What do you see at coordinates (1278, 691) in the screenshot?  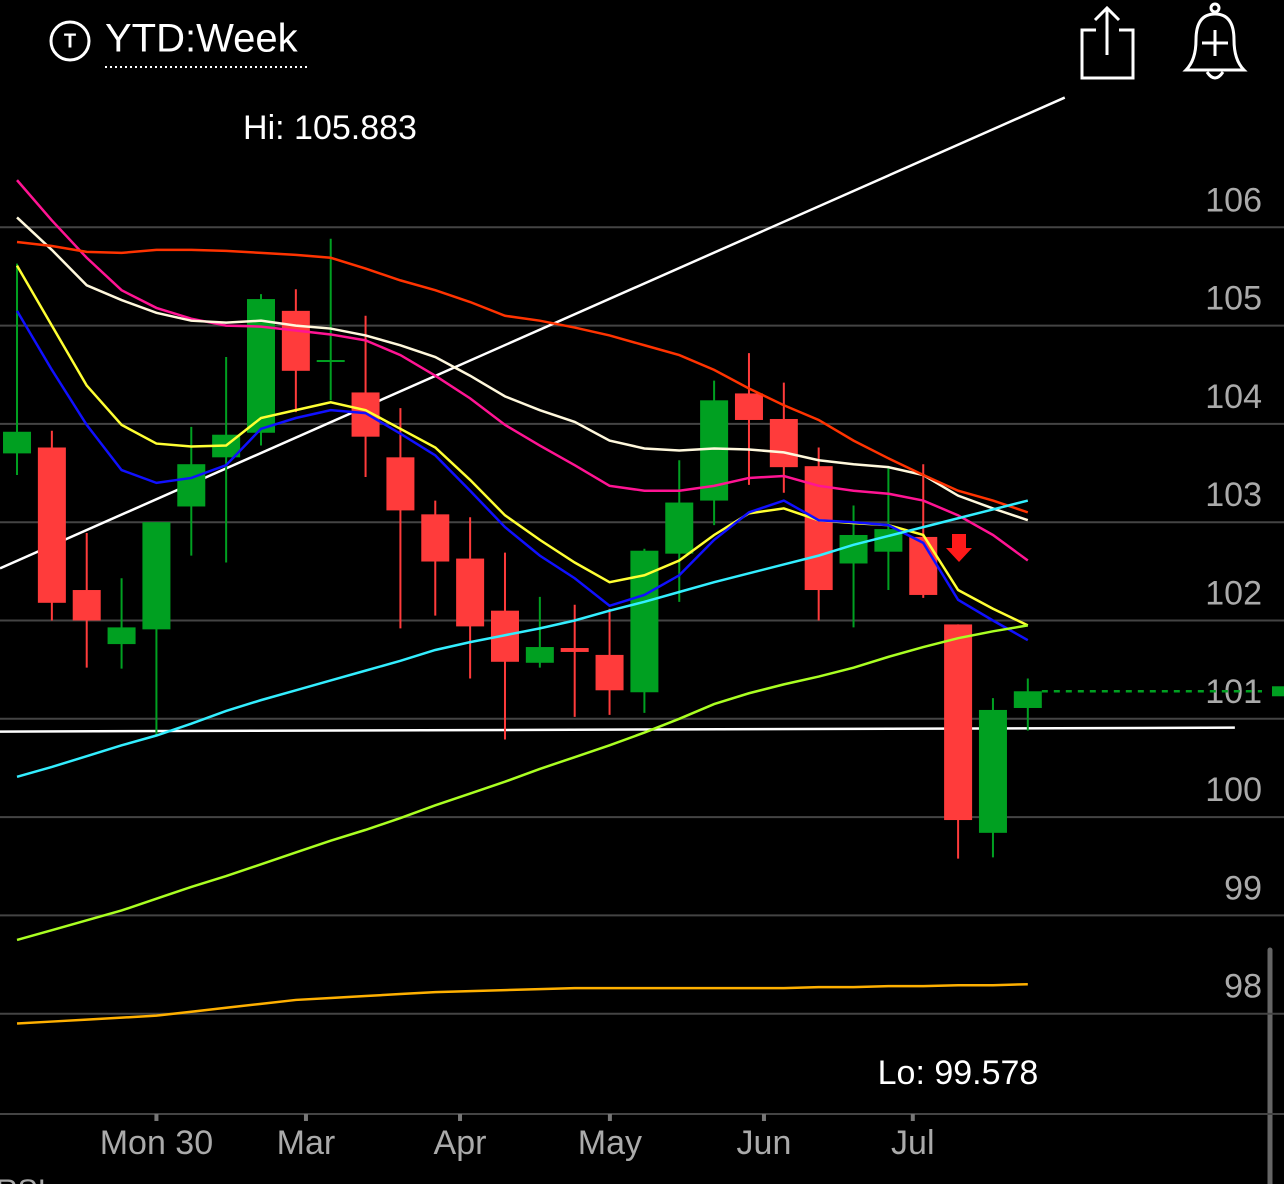 I see `last-price-marker` at bounding box center [1278, 691].